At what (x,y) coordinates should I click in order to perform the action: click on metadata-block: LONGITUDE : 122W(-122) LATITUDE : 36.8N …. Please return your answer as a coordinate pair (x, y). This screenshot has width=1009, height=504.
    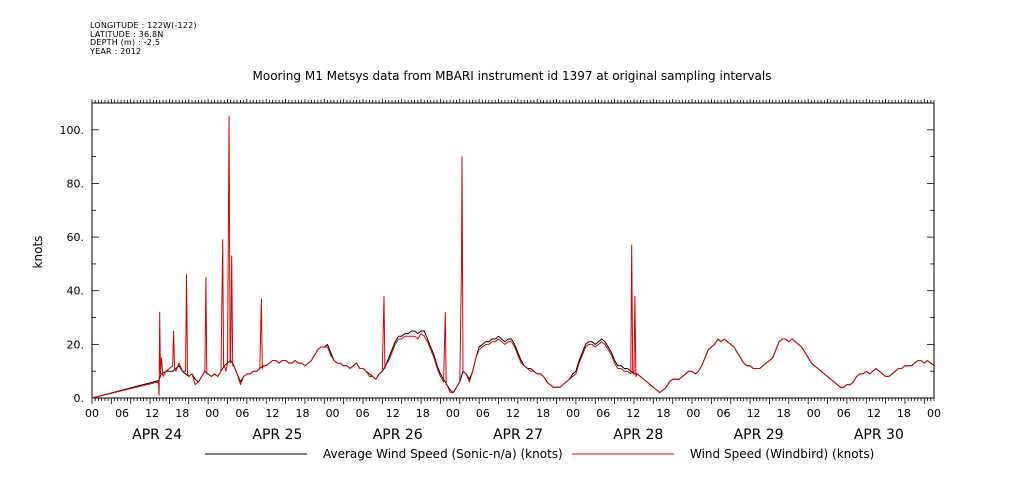
    Looking at the image, I should click on (143, 38).